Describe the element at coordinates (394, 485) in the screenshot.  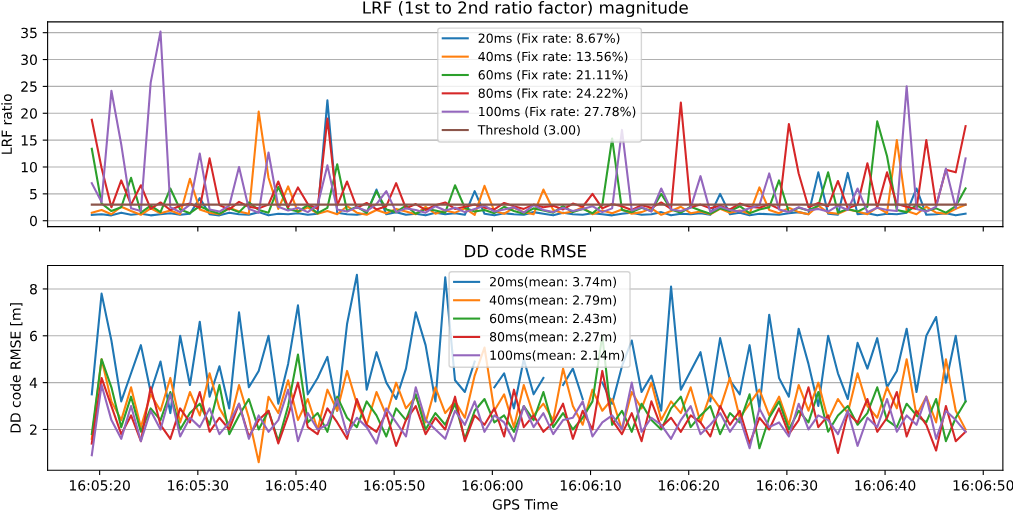
I see `x-tick-label: 16:05:50` at that location.